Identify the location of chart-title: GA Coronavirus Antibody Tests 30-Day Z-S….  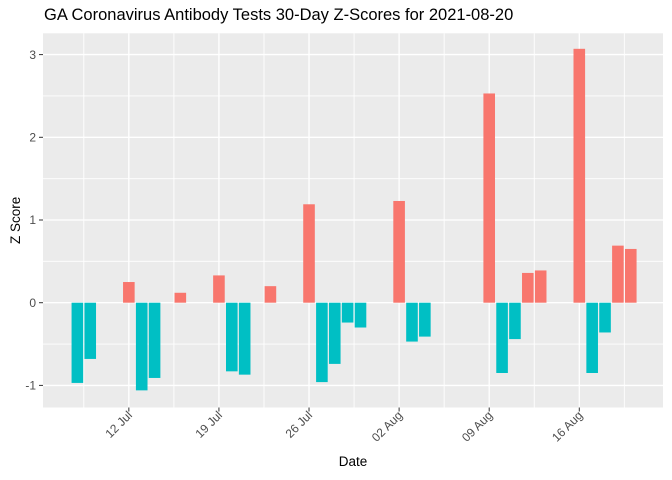
(279, 15).